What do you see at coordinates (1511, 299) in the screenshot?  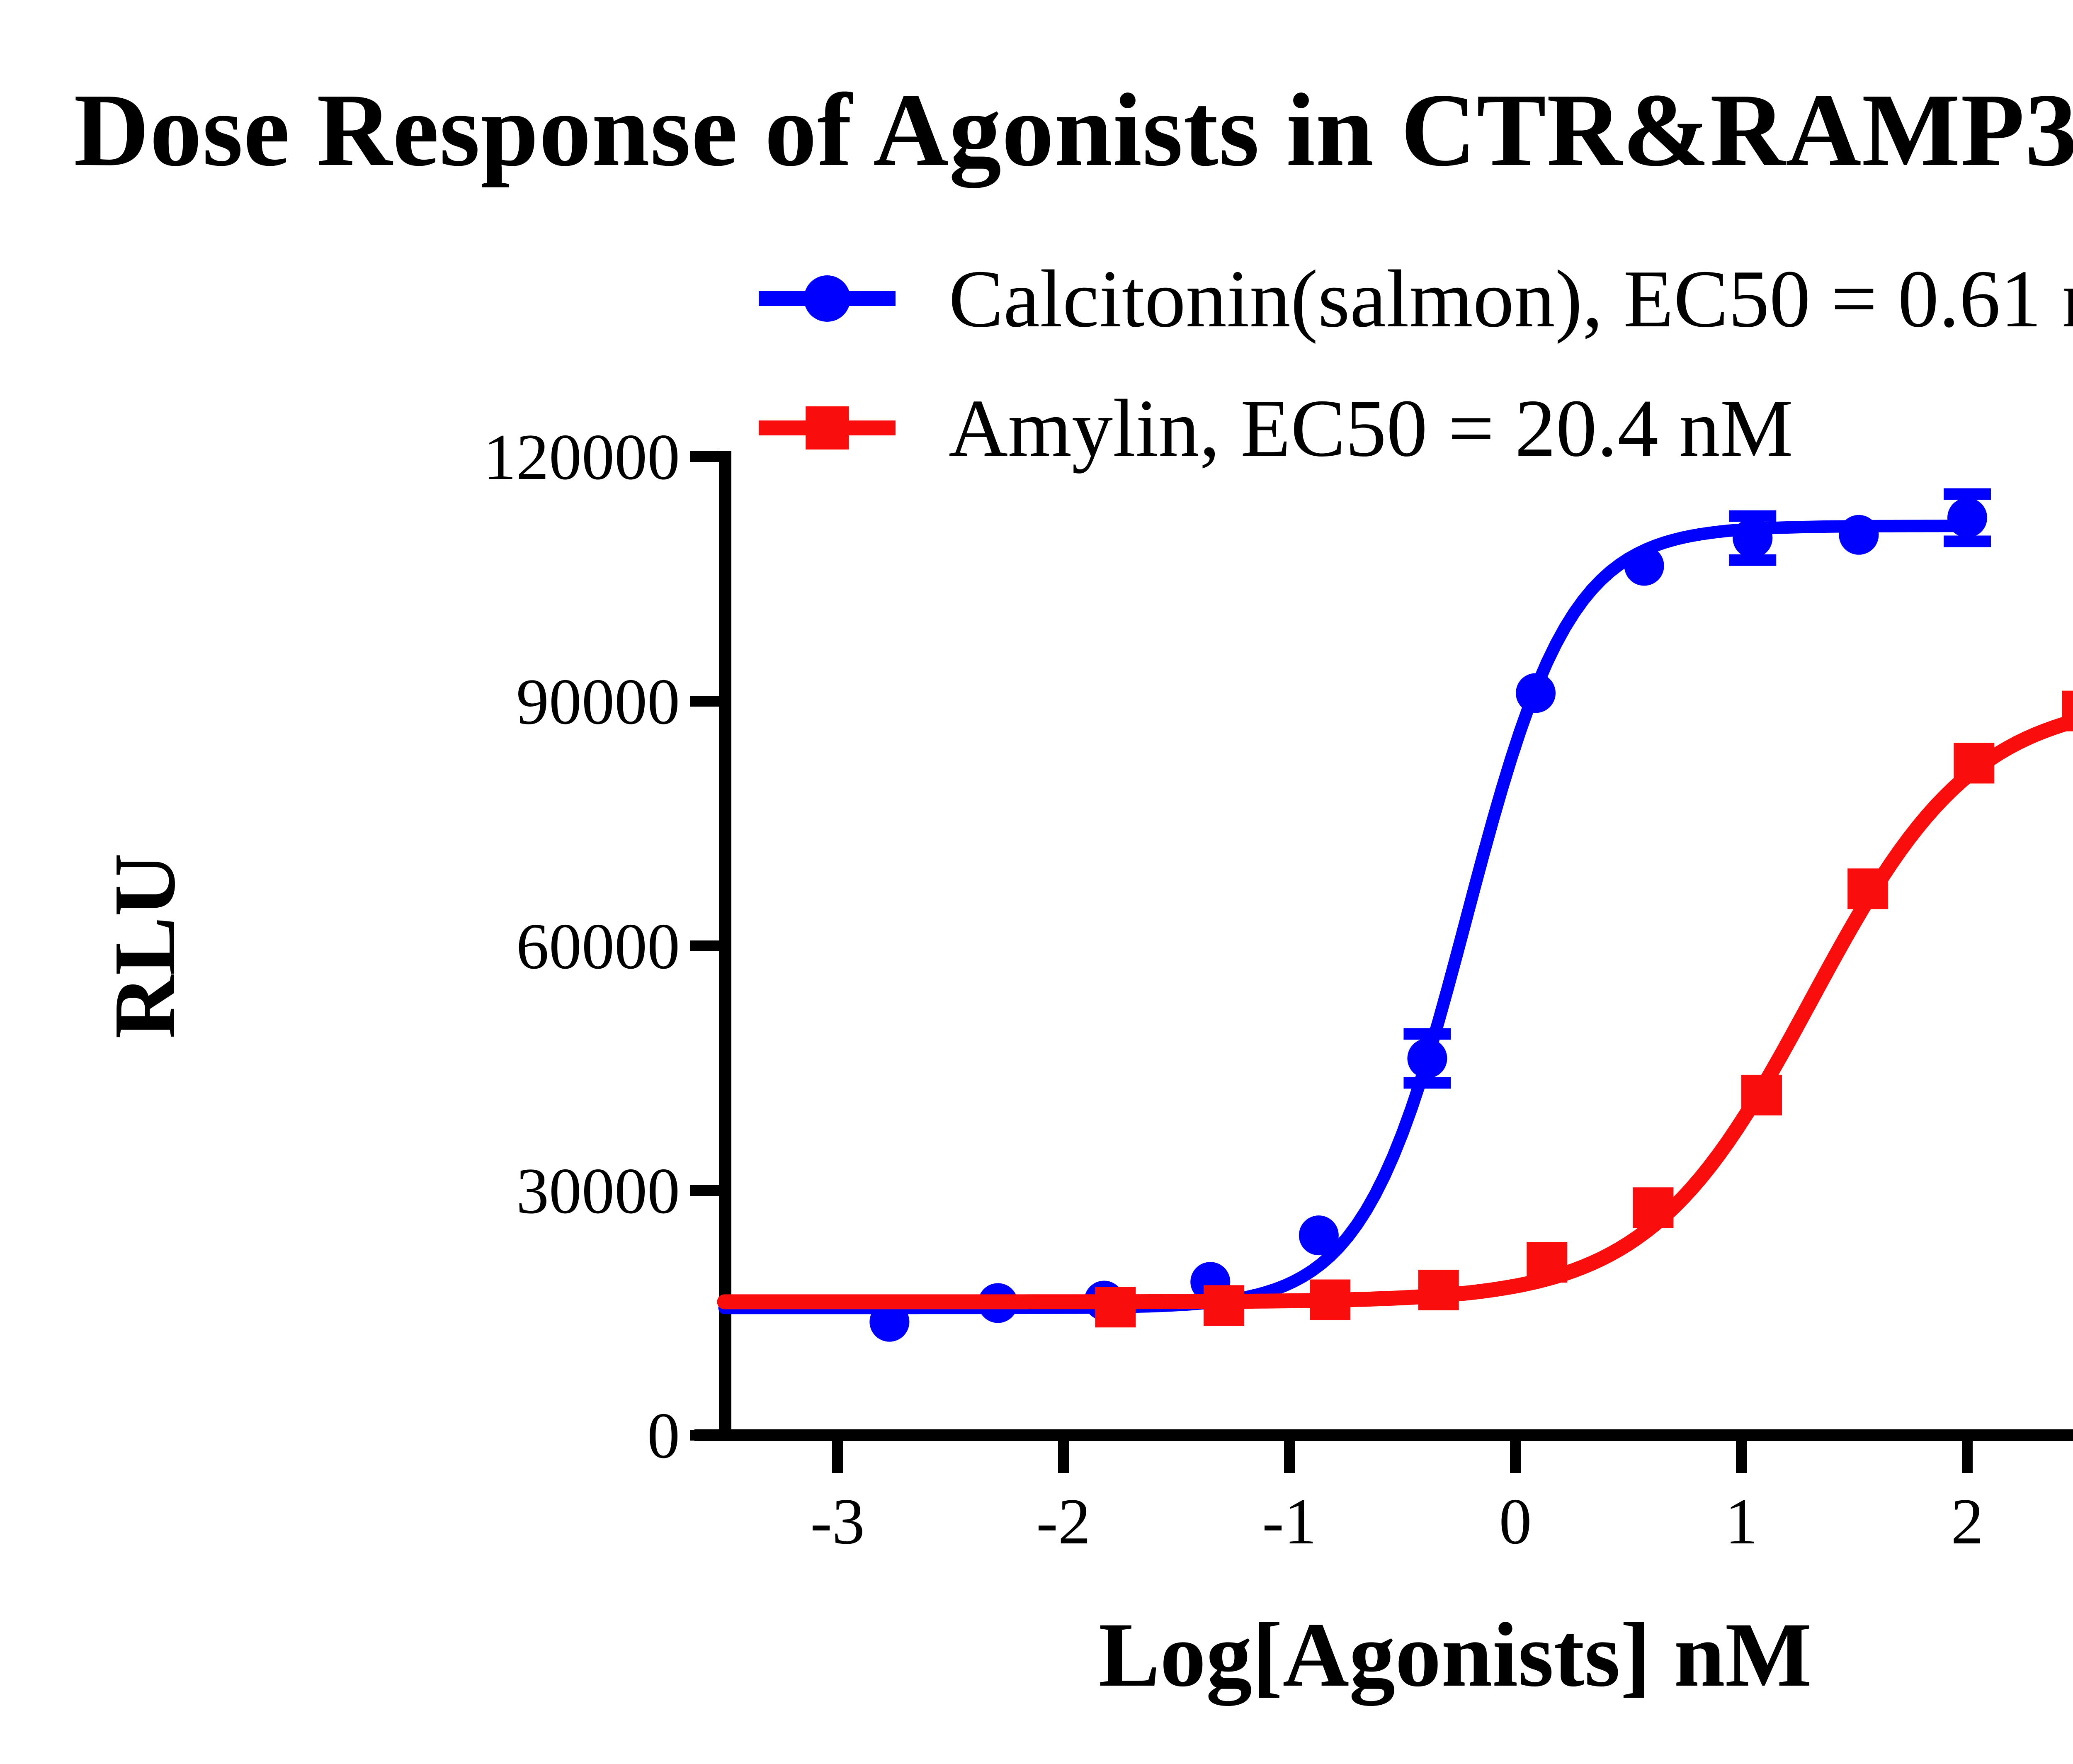 I see `calcitonin-legend-label: Calcitonin(salmon), EC50 = 0.61 nM` at bounding box center [1511, 299].